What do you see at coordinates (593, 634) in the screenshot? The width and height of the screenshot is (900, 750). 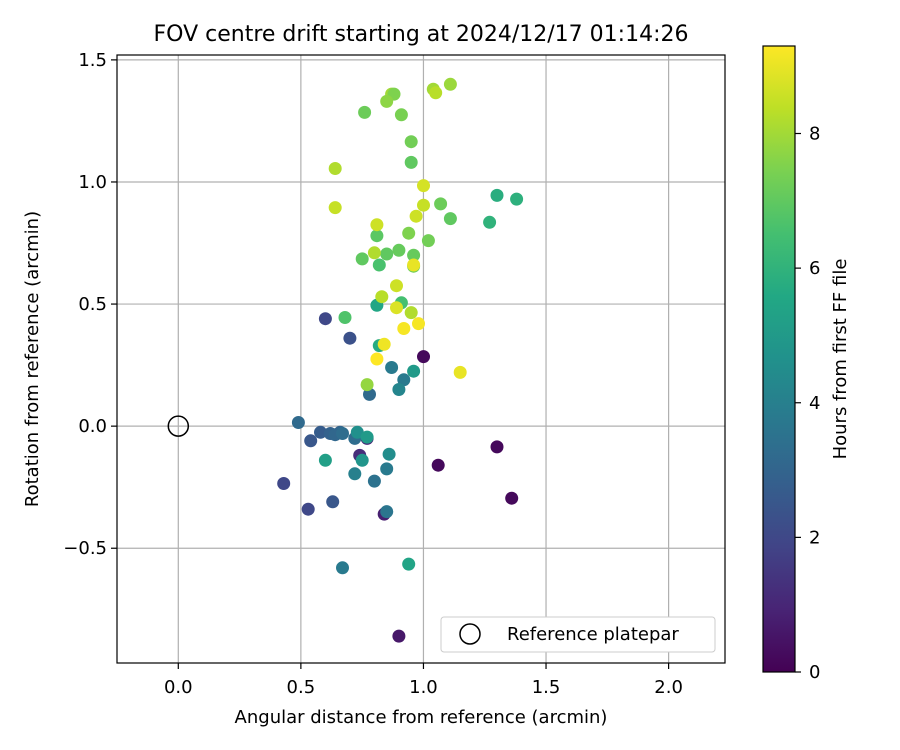 I see `legend-label: Reference platepar` at bounding box center [593, 634].